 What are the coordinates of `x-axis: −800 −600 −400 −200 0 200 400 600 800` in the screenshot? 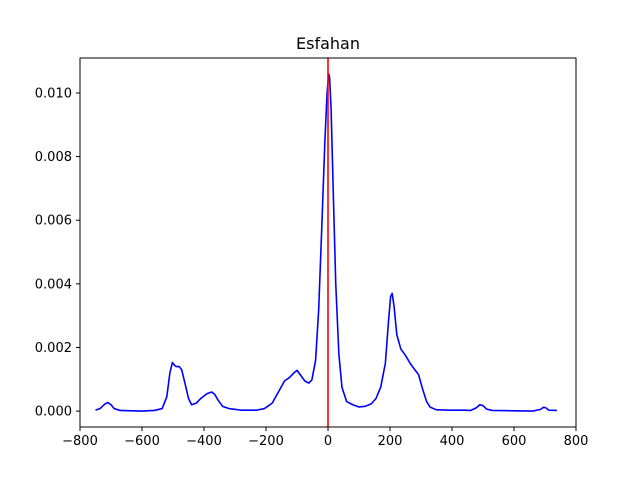 It's located at (325, 438).